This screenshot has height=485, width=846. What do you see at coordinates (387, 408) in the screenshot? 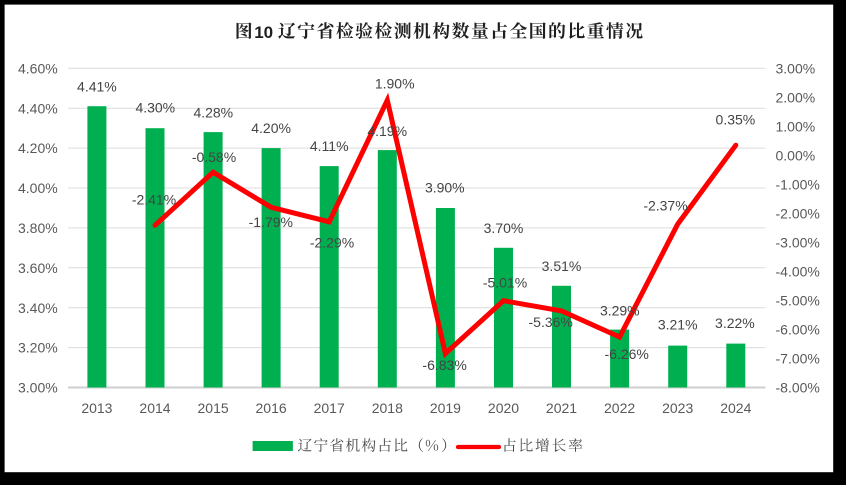
I see `svg-text: 2018` at bounding box center [387, 408].